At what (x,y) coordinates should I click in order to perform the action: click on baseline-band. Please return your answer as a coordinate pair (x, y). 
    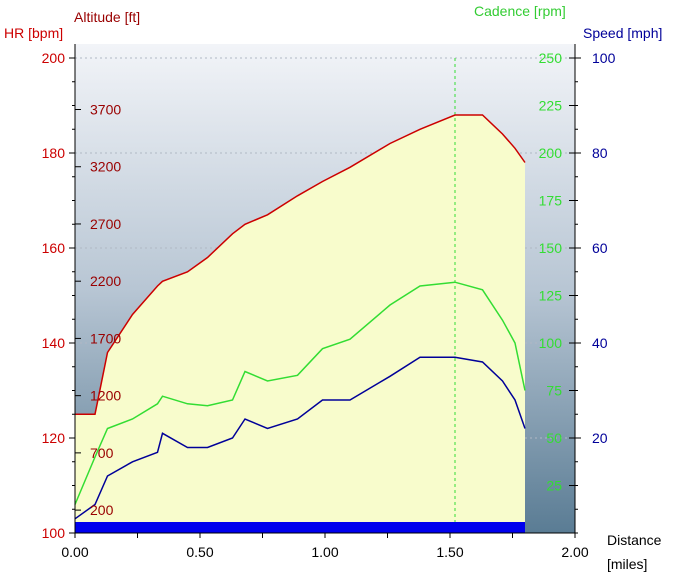
    Looking at the image, I should click on (300, 527).